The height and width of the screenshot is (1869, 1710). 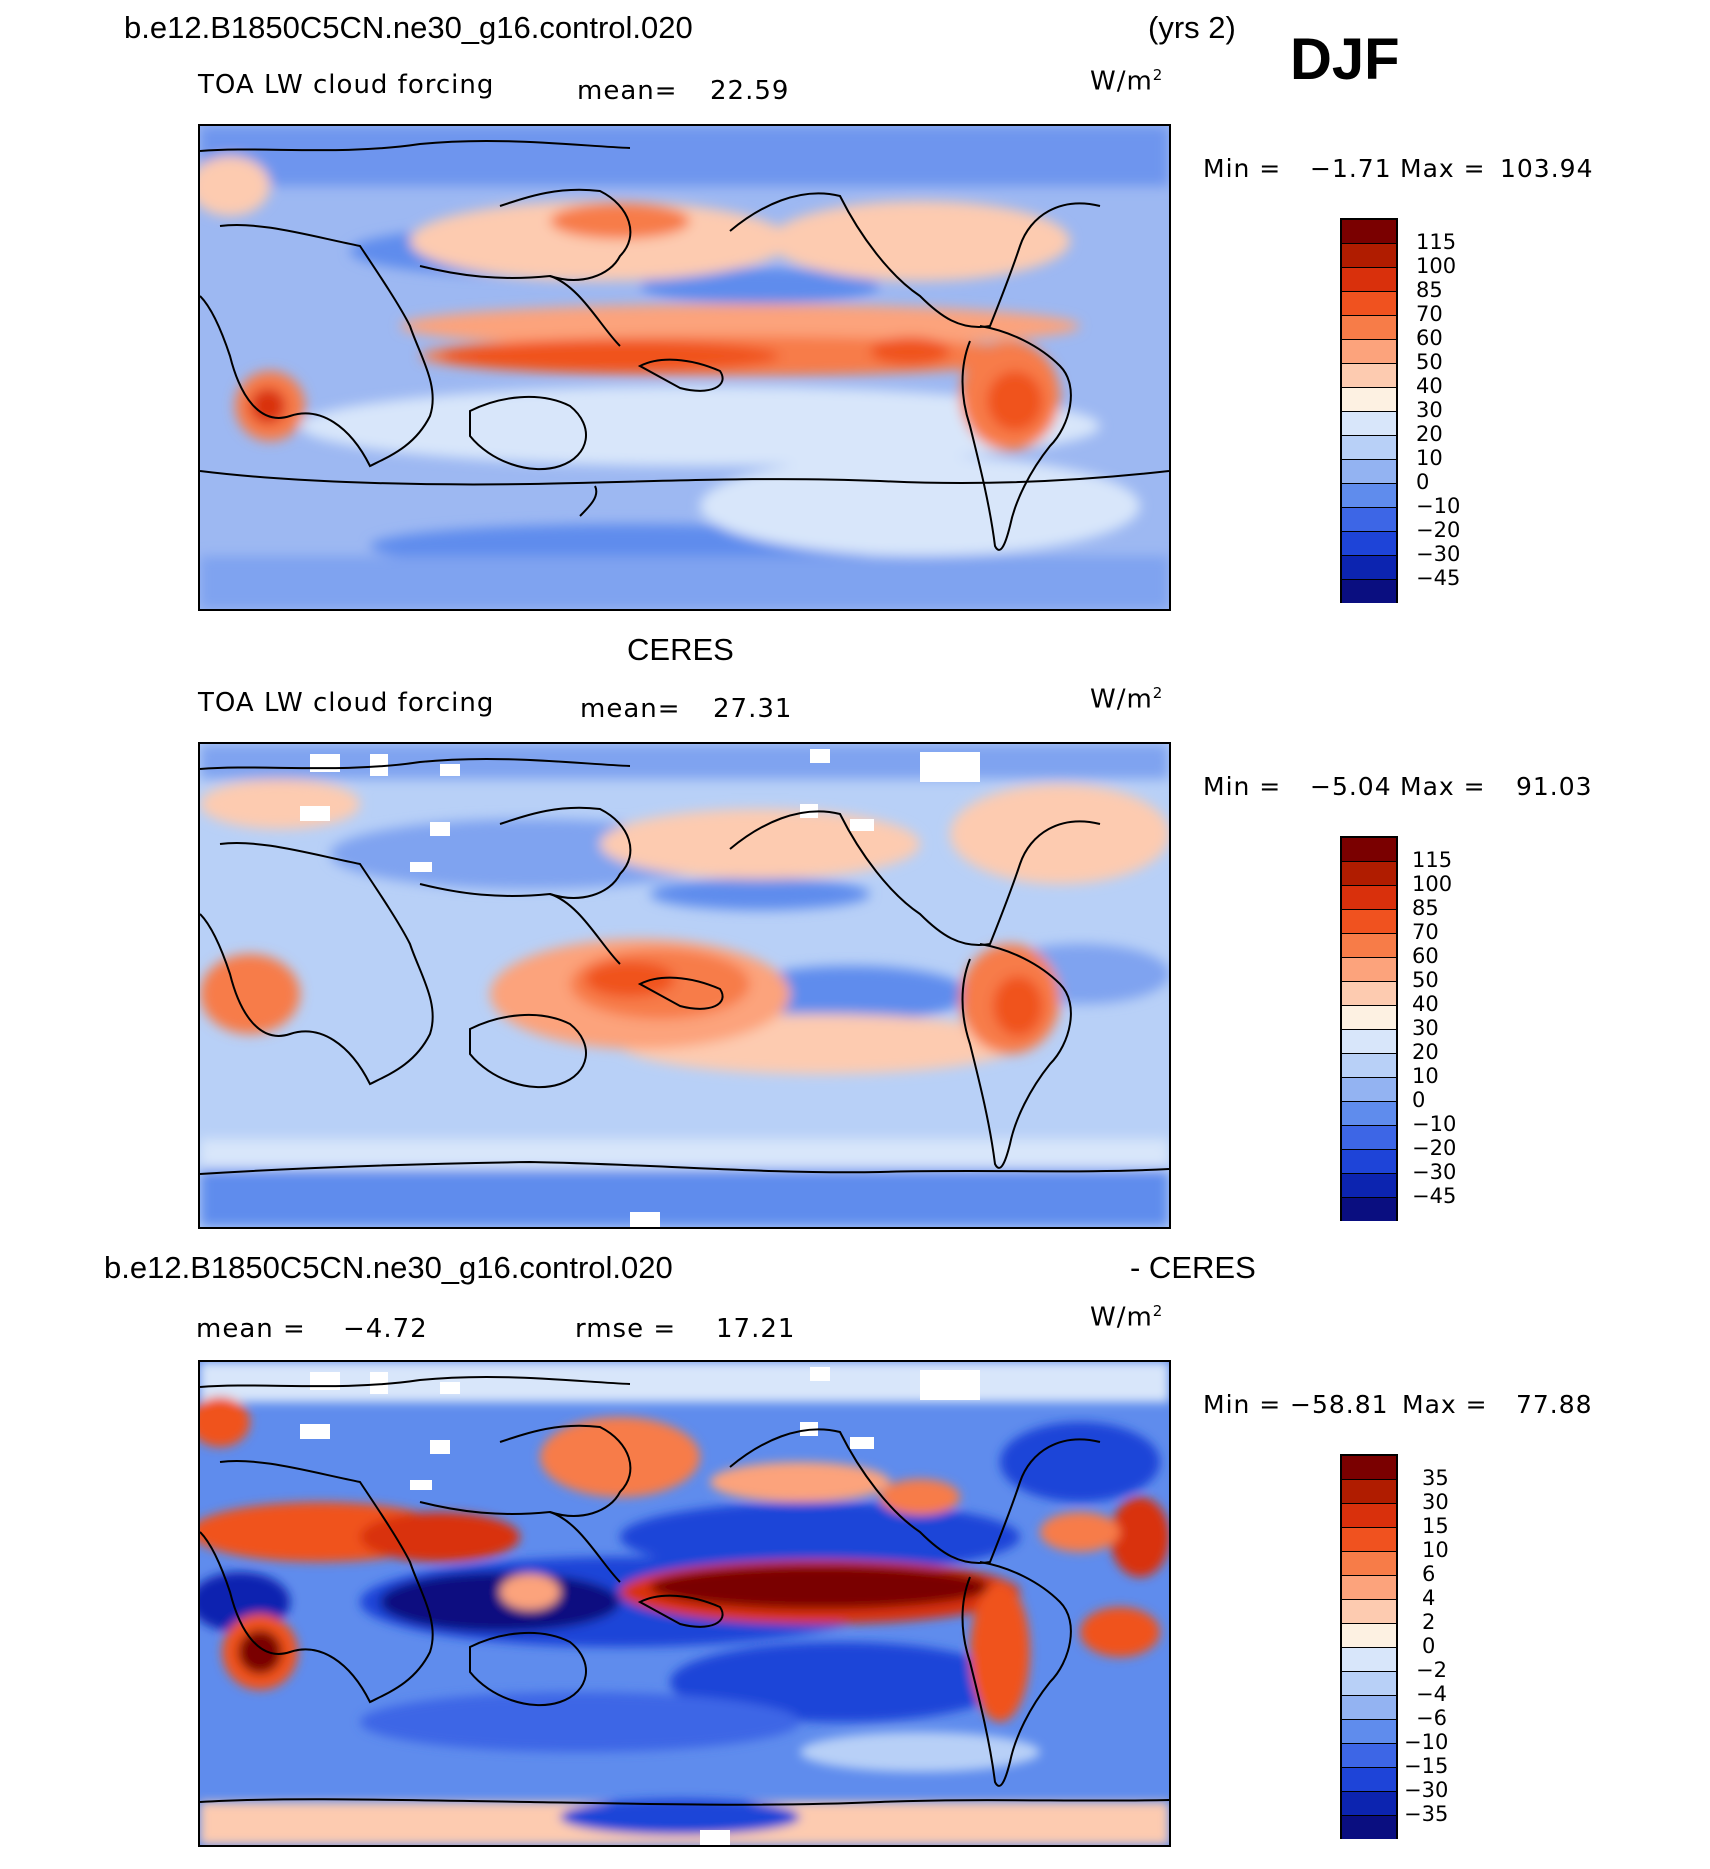 I want to click on panel2-max-value: 91.03, so click(x=1554, y=786).